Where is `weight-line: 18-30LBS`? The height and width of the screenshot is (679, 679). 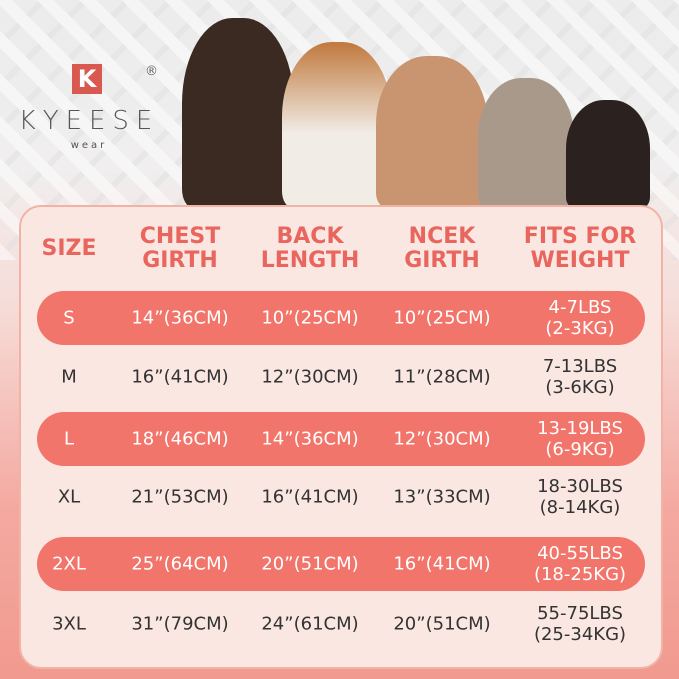
weight-line: 18-30LBS is located at coordinates (580, 486).